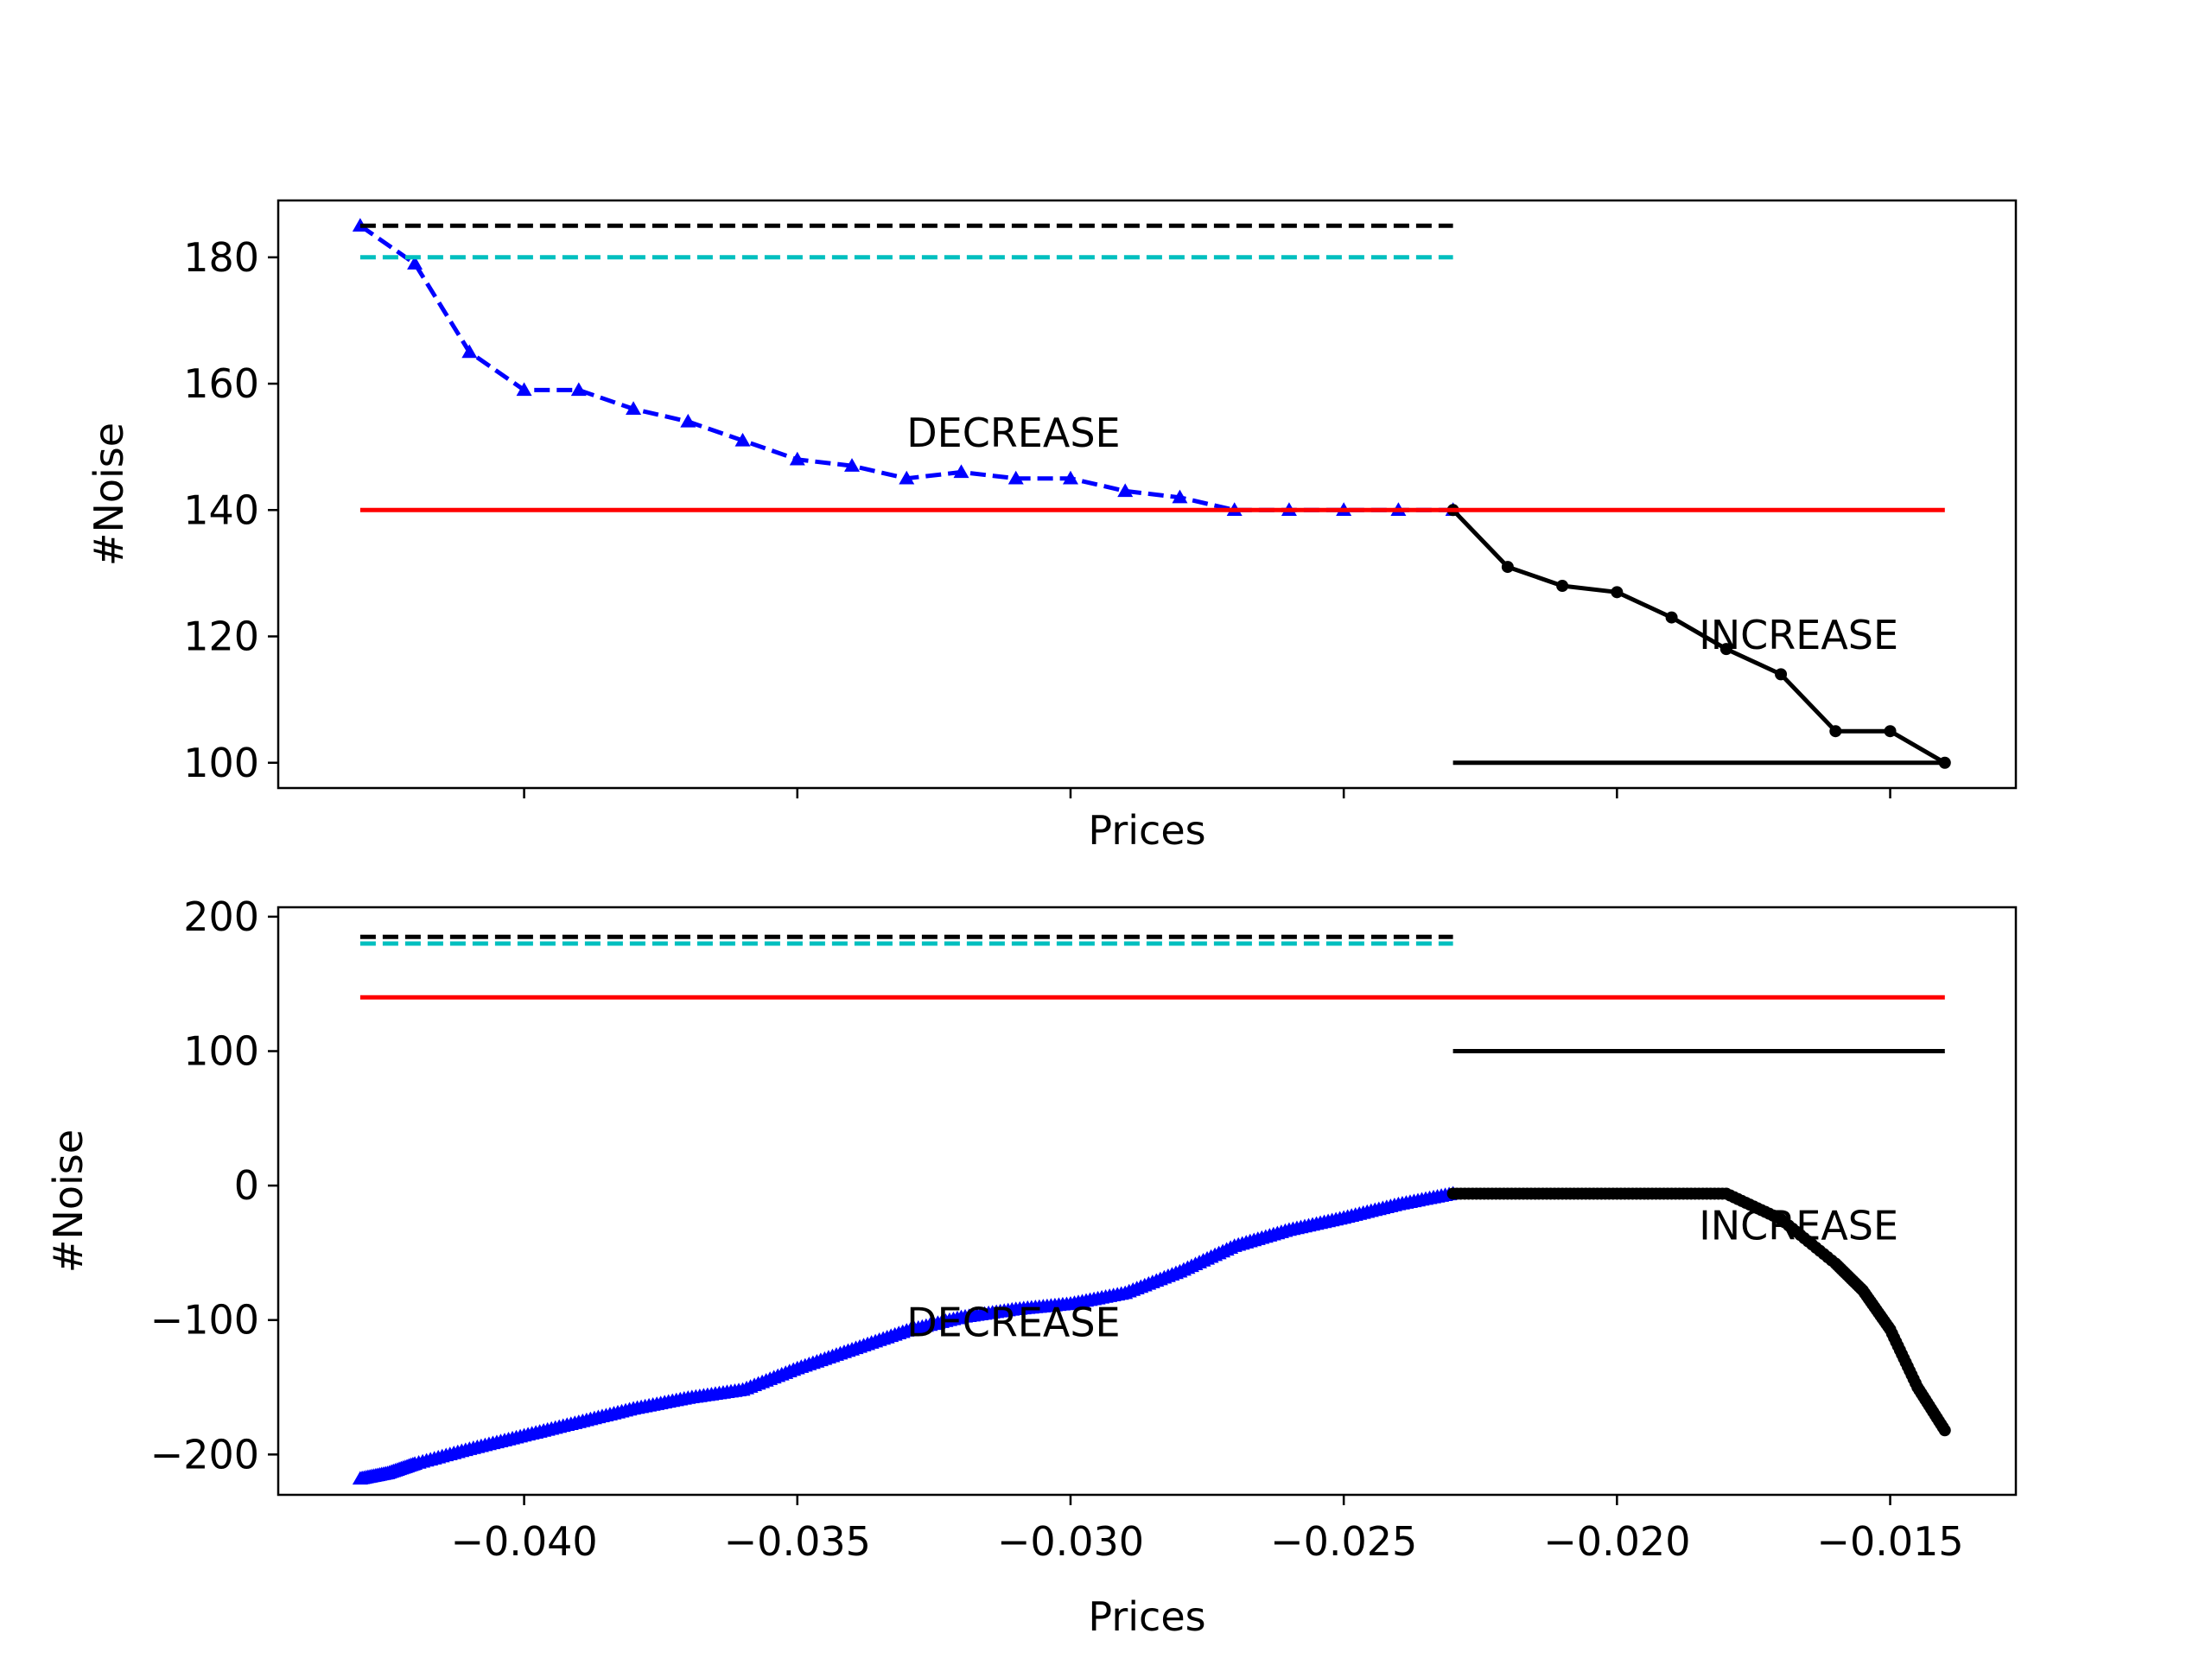  I want to click on x-tick: −0.035, so click(797, 1530).